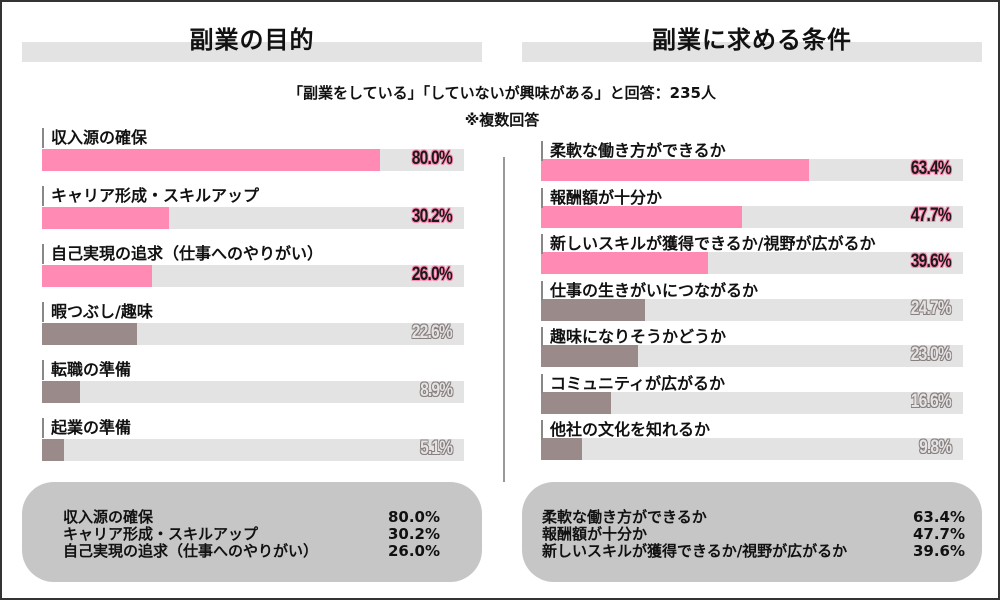  What do you see at coordinates (413, 534) in the screenshot?
I see `summary-value: 30.2%` at bounding box center [413, 534].